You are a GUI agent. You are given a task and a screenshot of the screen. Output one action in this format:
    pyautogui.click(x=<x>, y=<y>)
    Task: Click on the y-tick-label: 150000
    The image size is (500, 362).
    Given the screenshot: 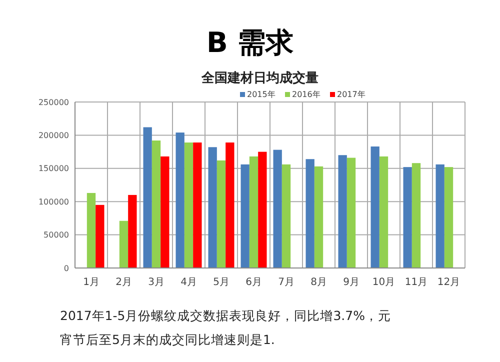 What is the action you would take?
    pyautogui.click(x=53, y=169)
    